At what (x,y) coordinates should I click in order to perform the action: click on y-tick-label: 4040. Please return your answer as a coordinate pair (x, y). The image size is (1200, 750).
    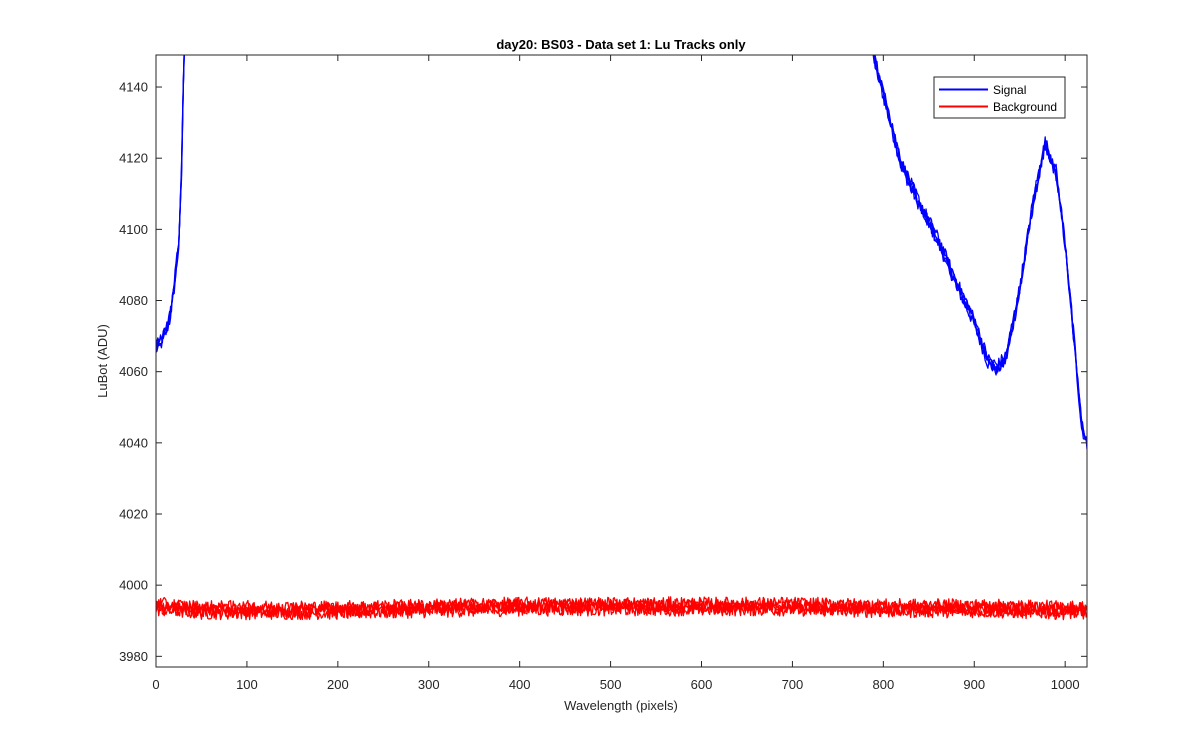
    Looking at the image, I should click on (133, 442).